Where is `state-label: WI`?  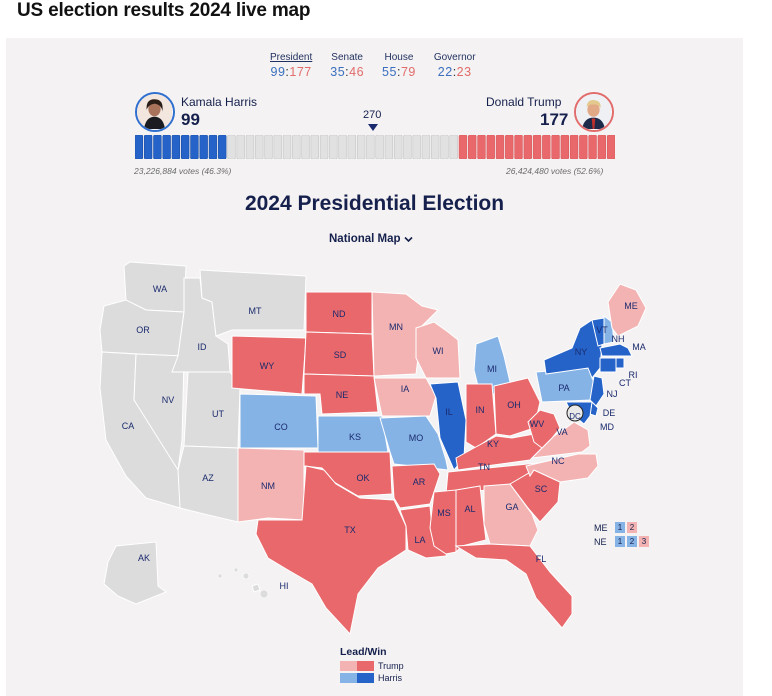 state-label: WI is located at coordinates (438, 351).